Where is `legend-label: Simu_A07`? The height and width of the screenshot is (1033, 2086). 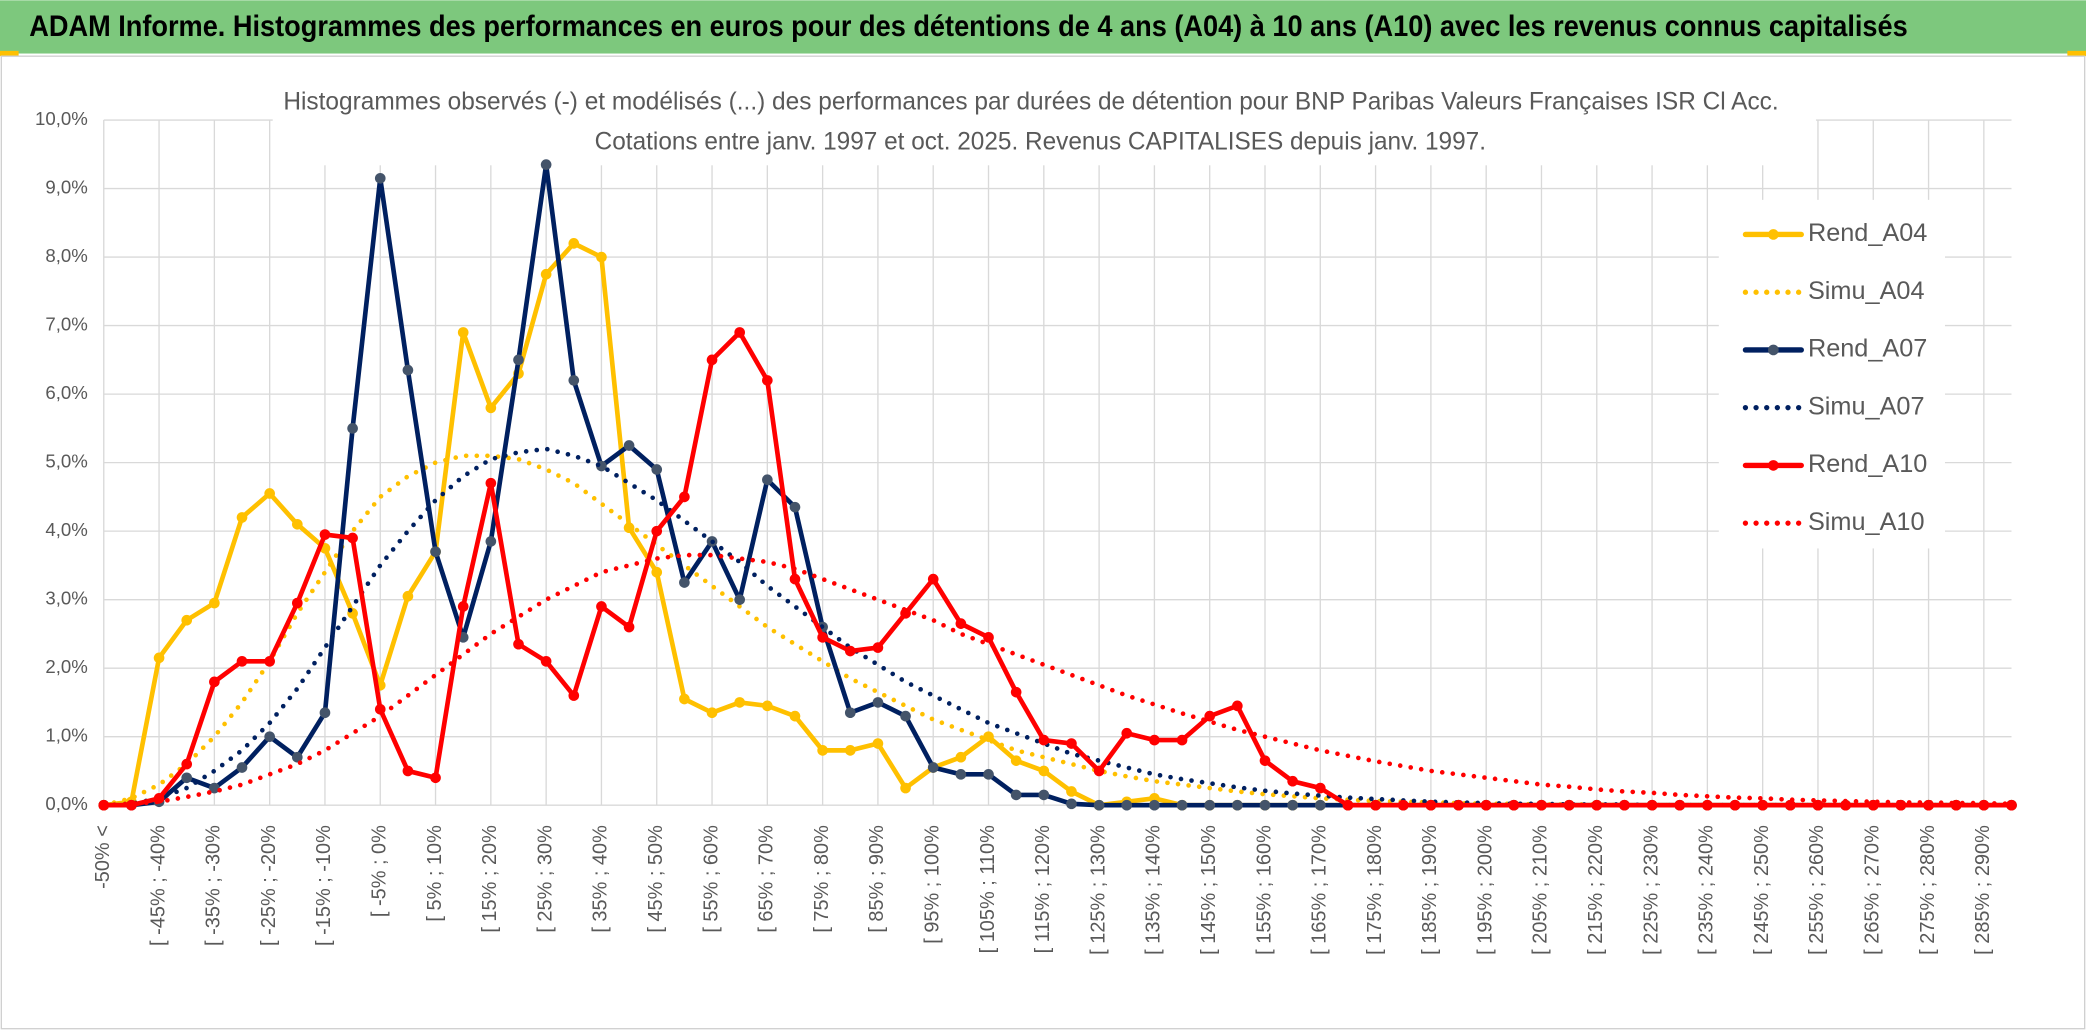 legend-label: Simu_A07 is located at coordinates (1866, 406).